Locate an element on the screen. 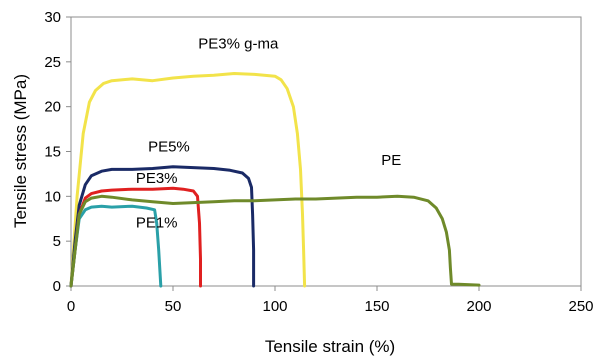 This screenshot has width=601, height=360. x-tick-label: 200 is located at coordinates (478, 306).